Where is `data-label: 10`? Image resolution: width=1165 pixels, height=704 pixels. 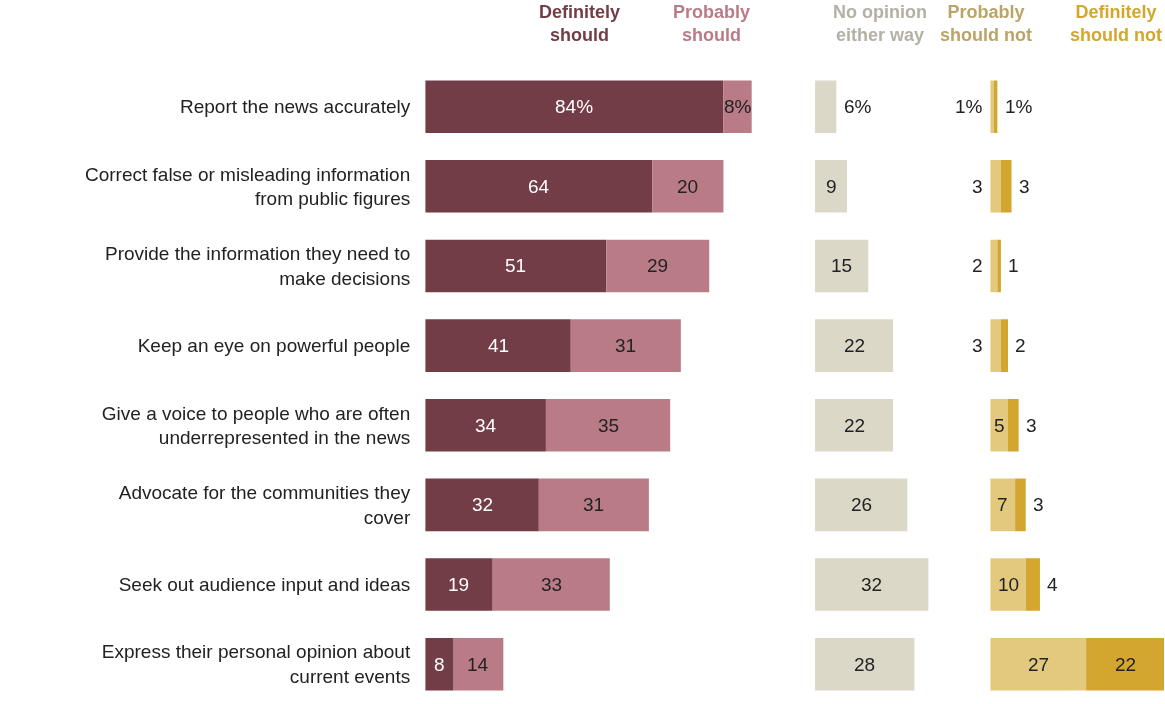
data-label: 10 is located at coordinates (1009, 584).